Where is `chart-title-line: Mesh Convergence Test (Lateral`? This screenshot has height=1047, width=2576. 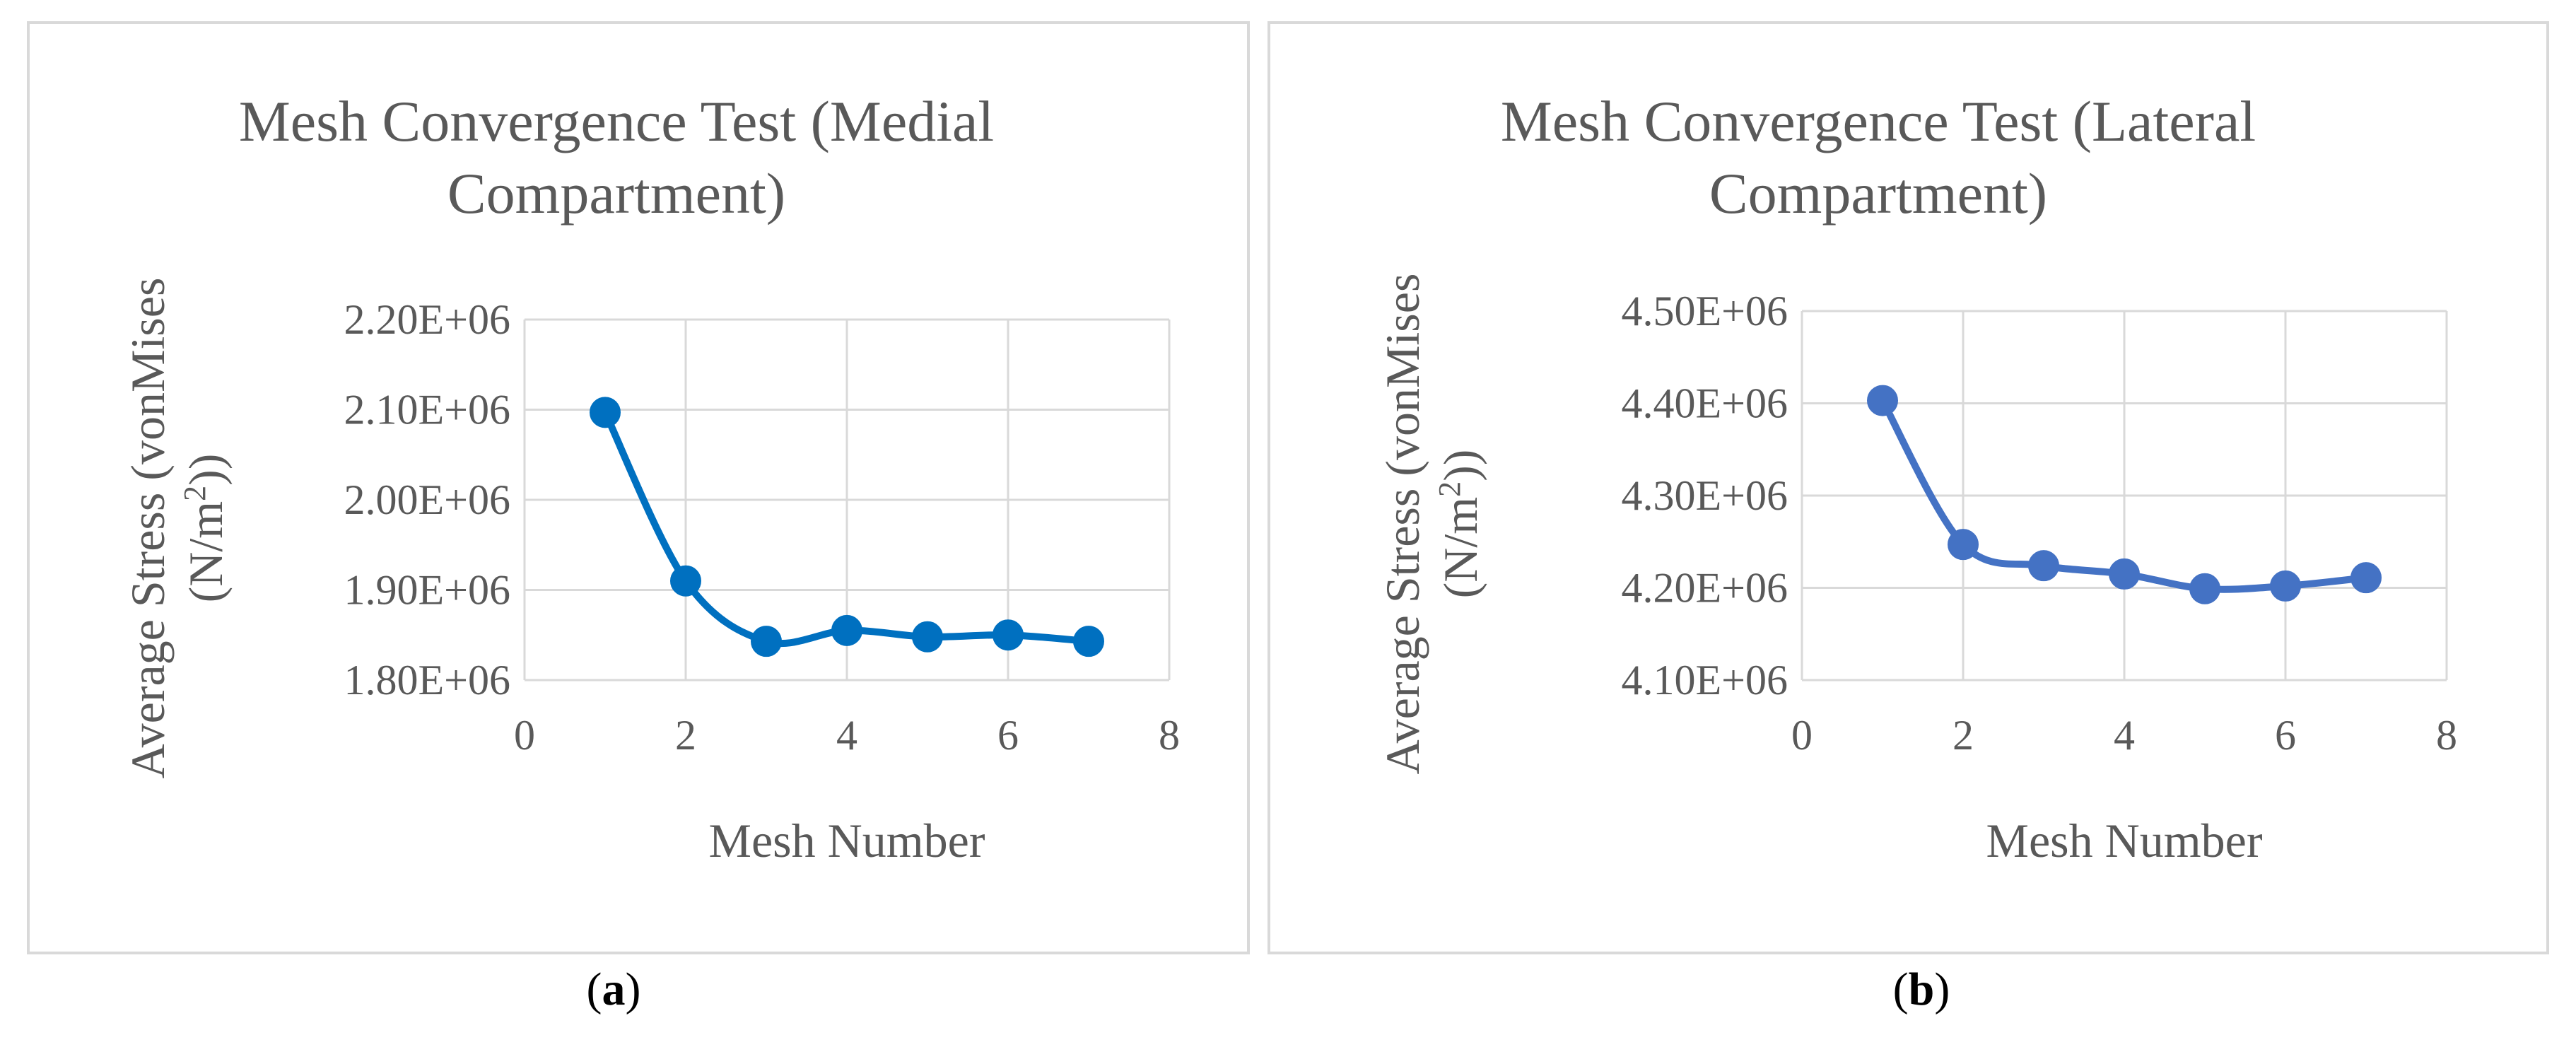 chart-title-line: Mesh Convergence Test (Lateral is located at coordinates (1879, 121).